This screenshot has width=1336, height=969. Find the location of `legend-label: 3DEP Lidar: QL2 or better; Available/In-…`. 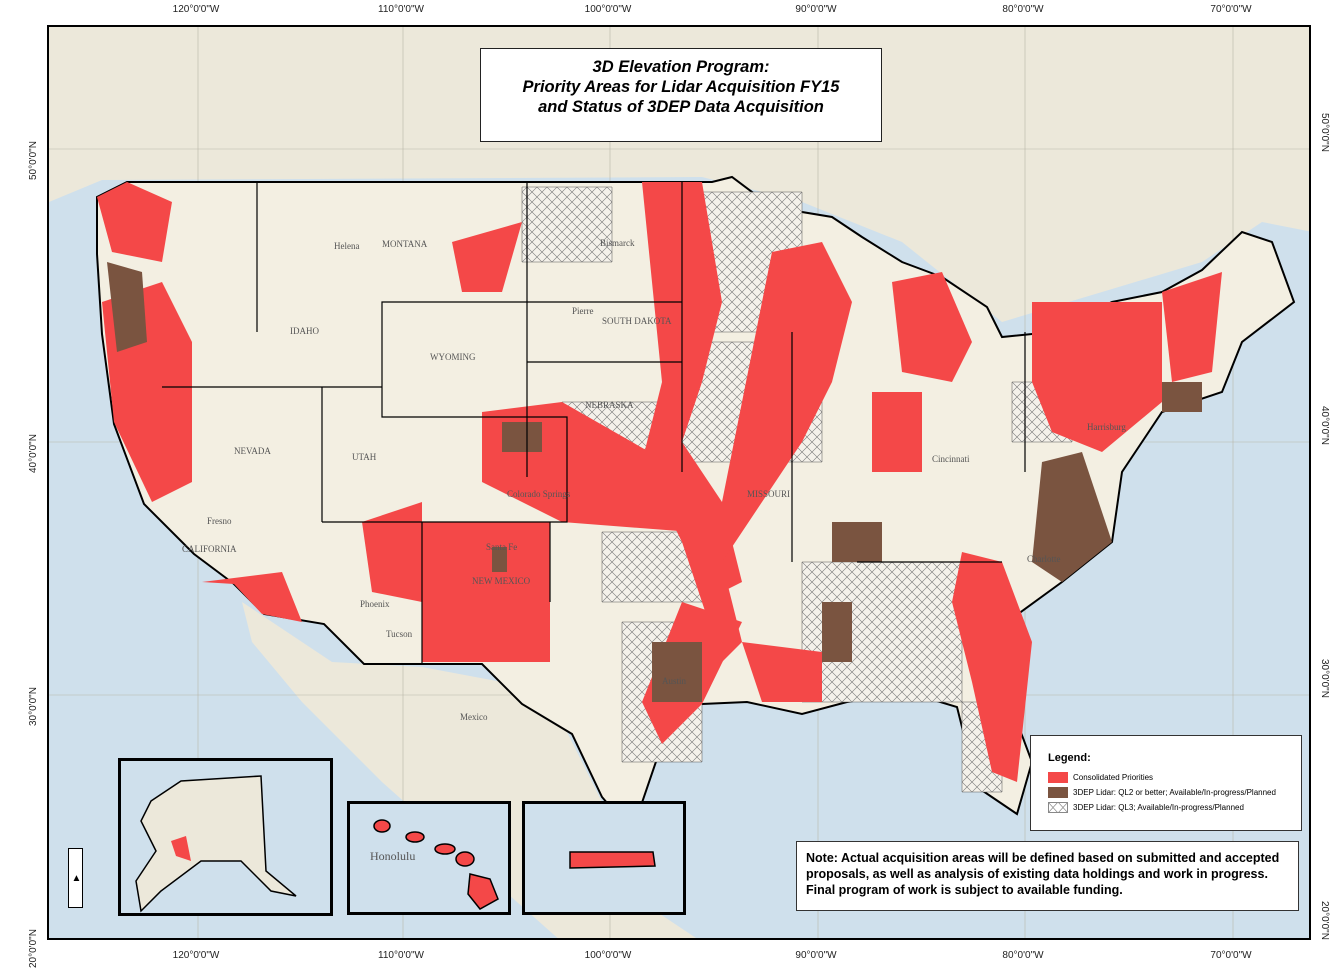

legend-label: 3DEP Lidar: QL2 or better; Available/In-… is located at coordinates (1174, 792).